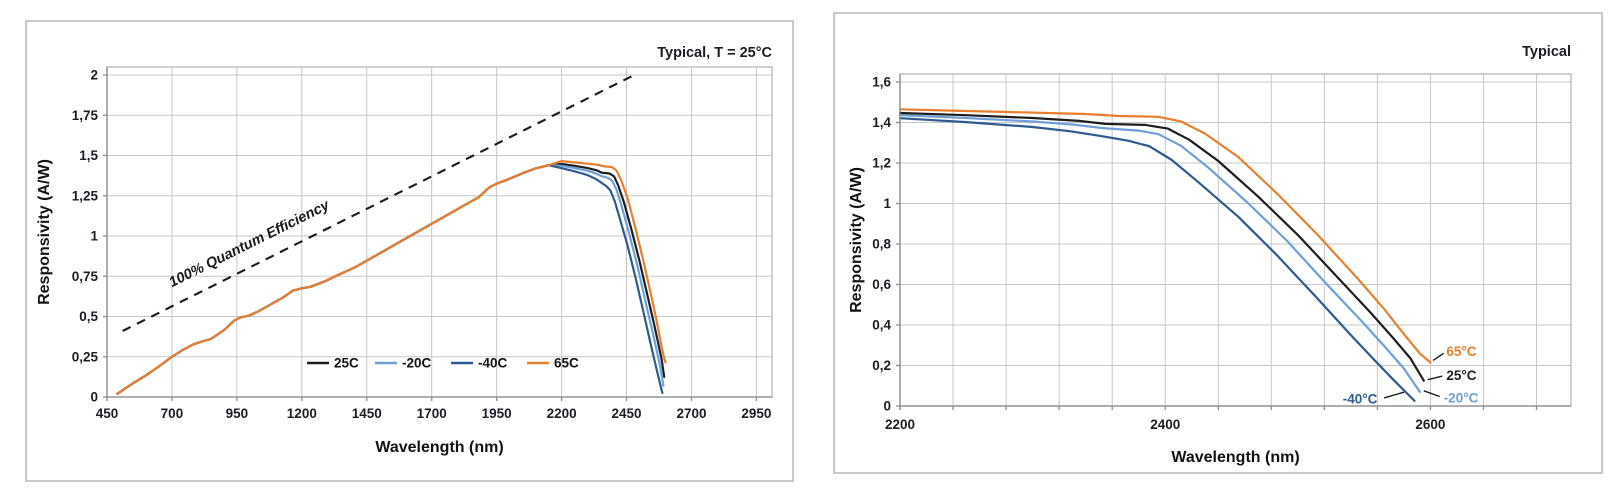 The width and height of the screenshot is (1615, 501). Describe the element at coordinates (85, 356) in the screenshot. I see `y-tick-label: 0,25` at that location.